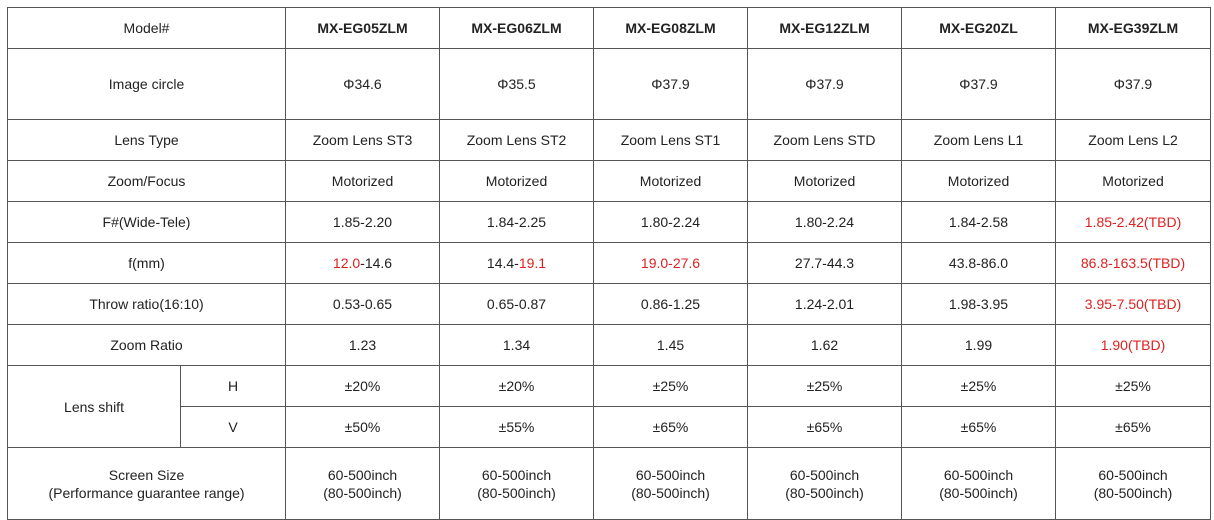 The image size is (1214, 520). What do you see at coordinates (517, 427) in the screenshot?
I see `cell-value: ±55%` at bounding box center [517, 427].